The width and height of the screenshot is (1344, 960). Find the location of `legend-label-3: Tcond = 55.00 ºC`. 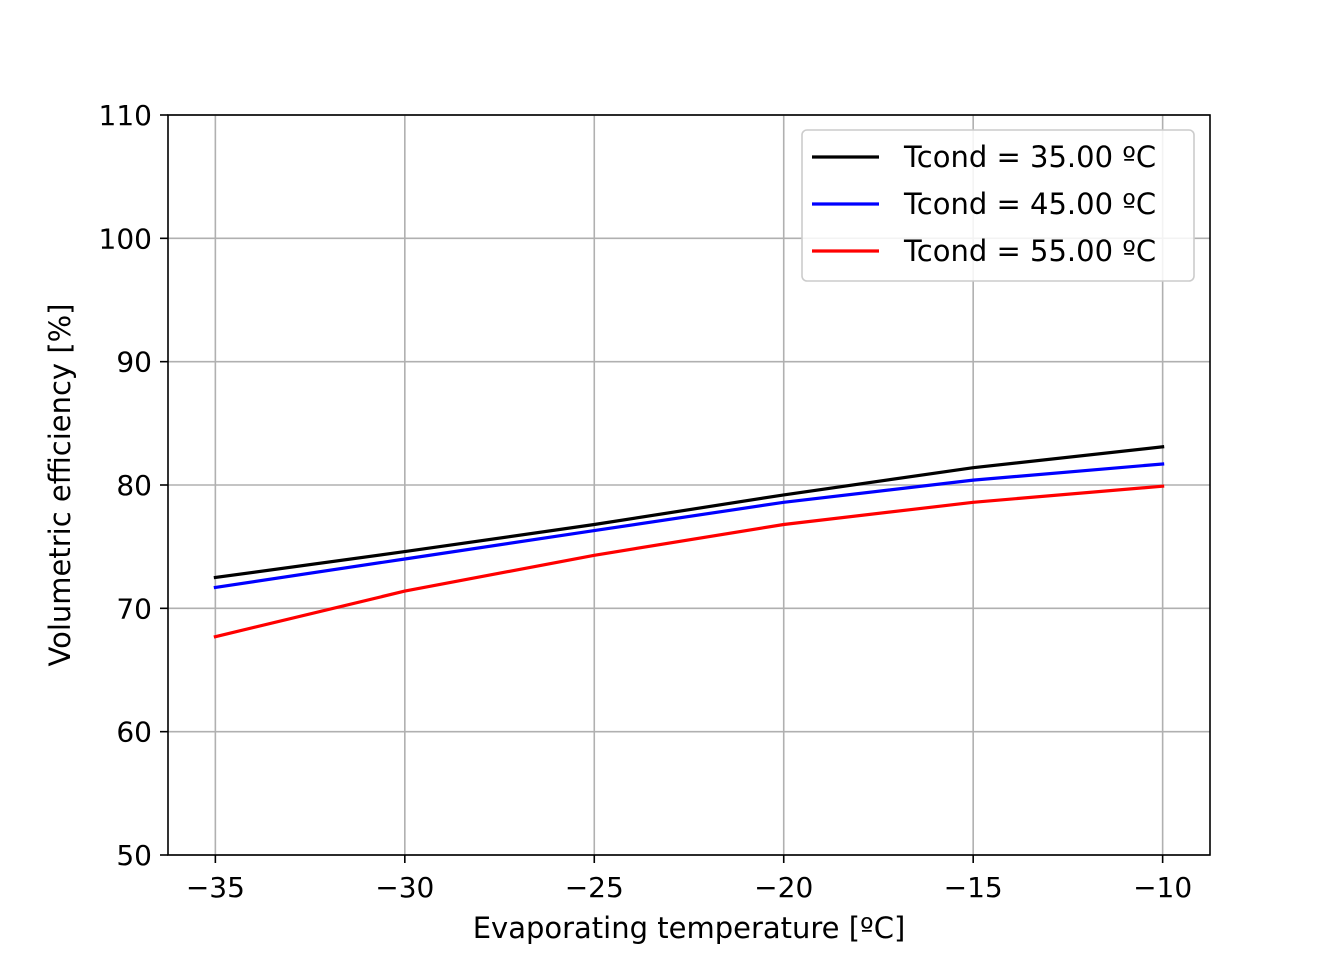

legend-label-3: Tcond = 55.00 ºC is located at coordinates (1029, 251).